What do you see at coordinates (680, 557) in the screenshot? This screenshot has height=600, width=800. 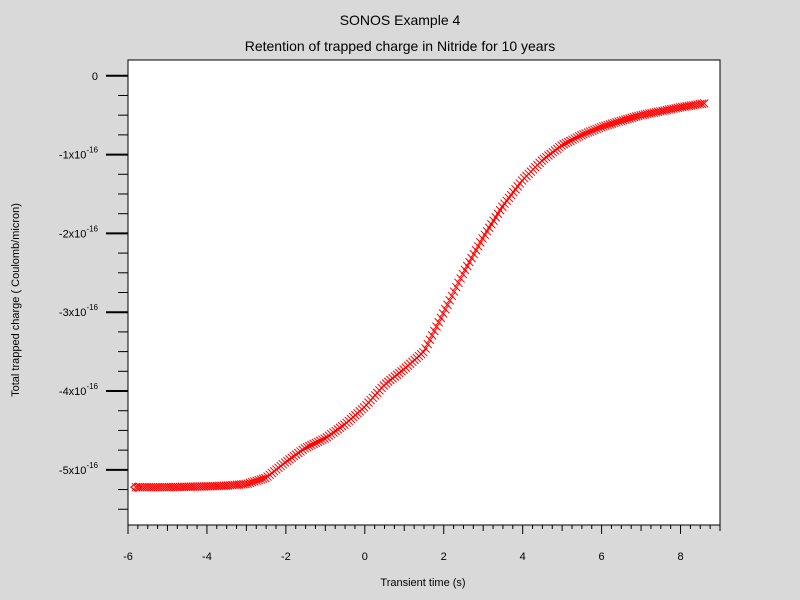 I see `x-tick-label: 8` at bounding box center [680, 557].